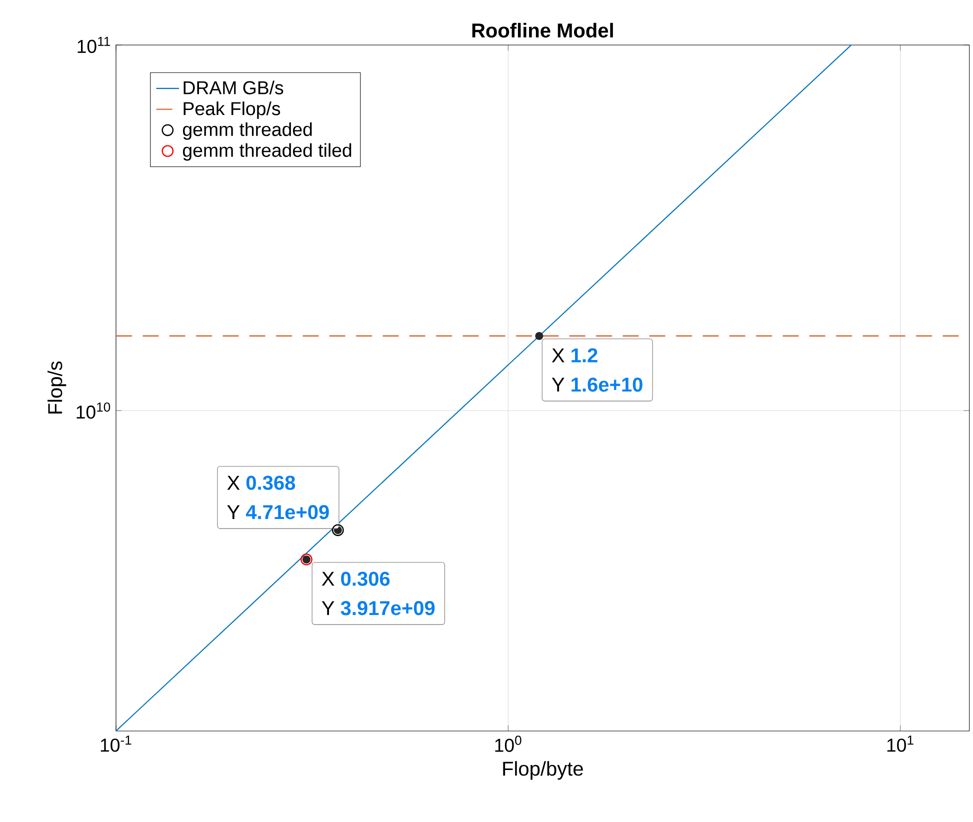 The image size is (973, 822). Describe the element at coordinates (597, 385) in the screenshot. I see `annotation: Y 1.6e+10` at that location.